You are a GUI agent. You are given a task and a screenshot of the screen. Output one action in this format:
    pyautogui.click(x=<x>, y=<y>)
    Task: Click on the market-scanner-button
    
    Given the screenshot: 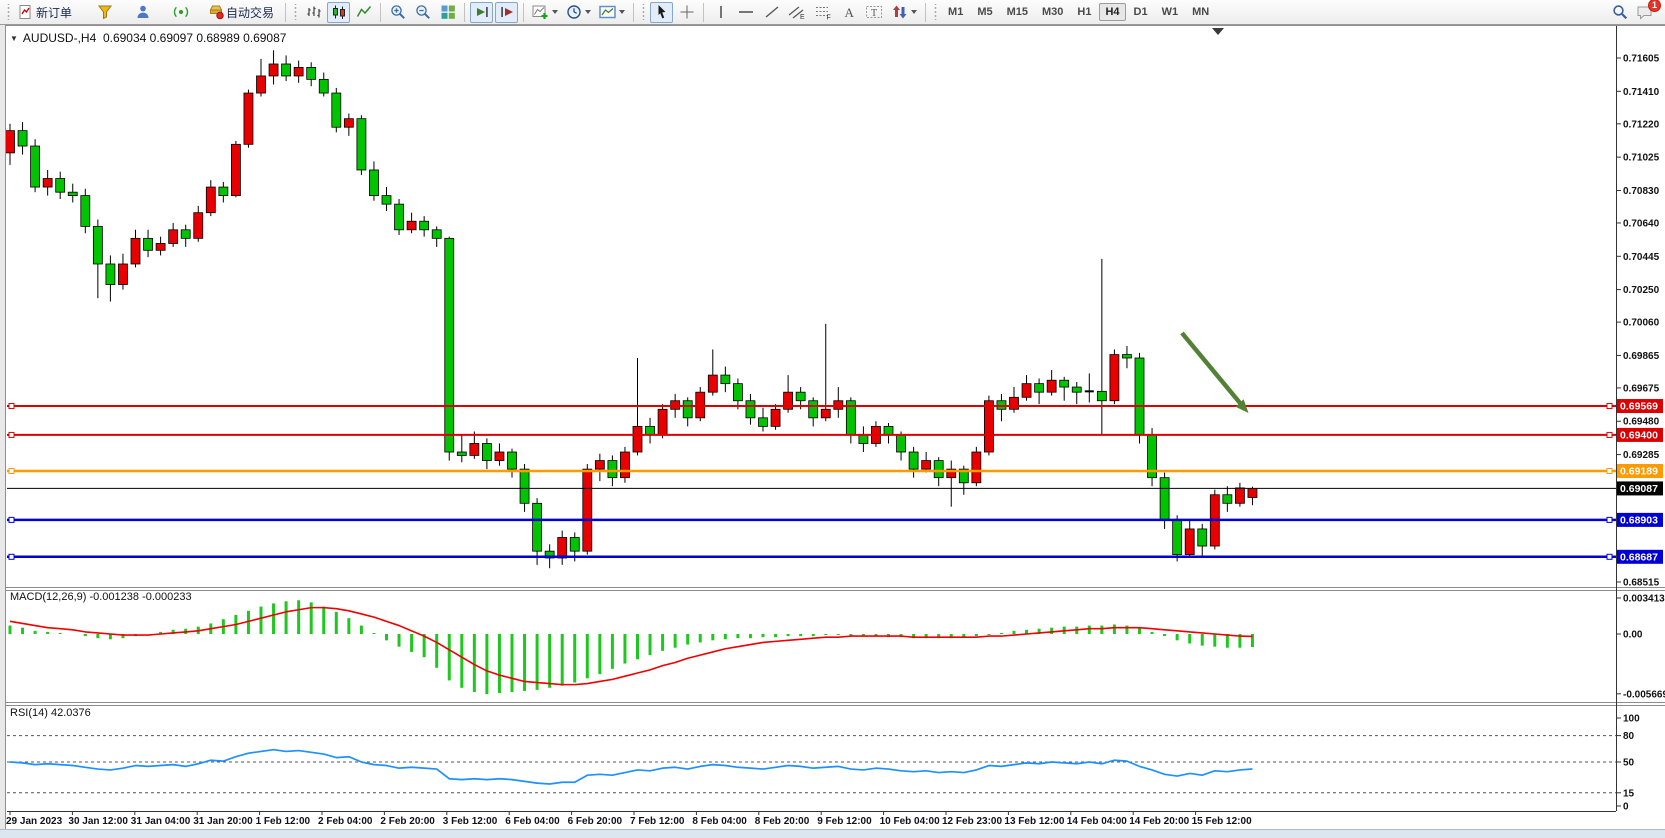 What is the action you would take?
    pyautogui.click(x=180, y=12)
    